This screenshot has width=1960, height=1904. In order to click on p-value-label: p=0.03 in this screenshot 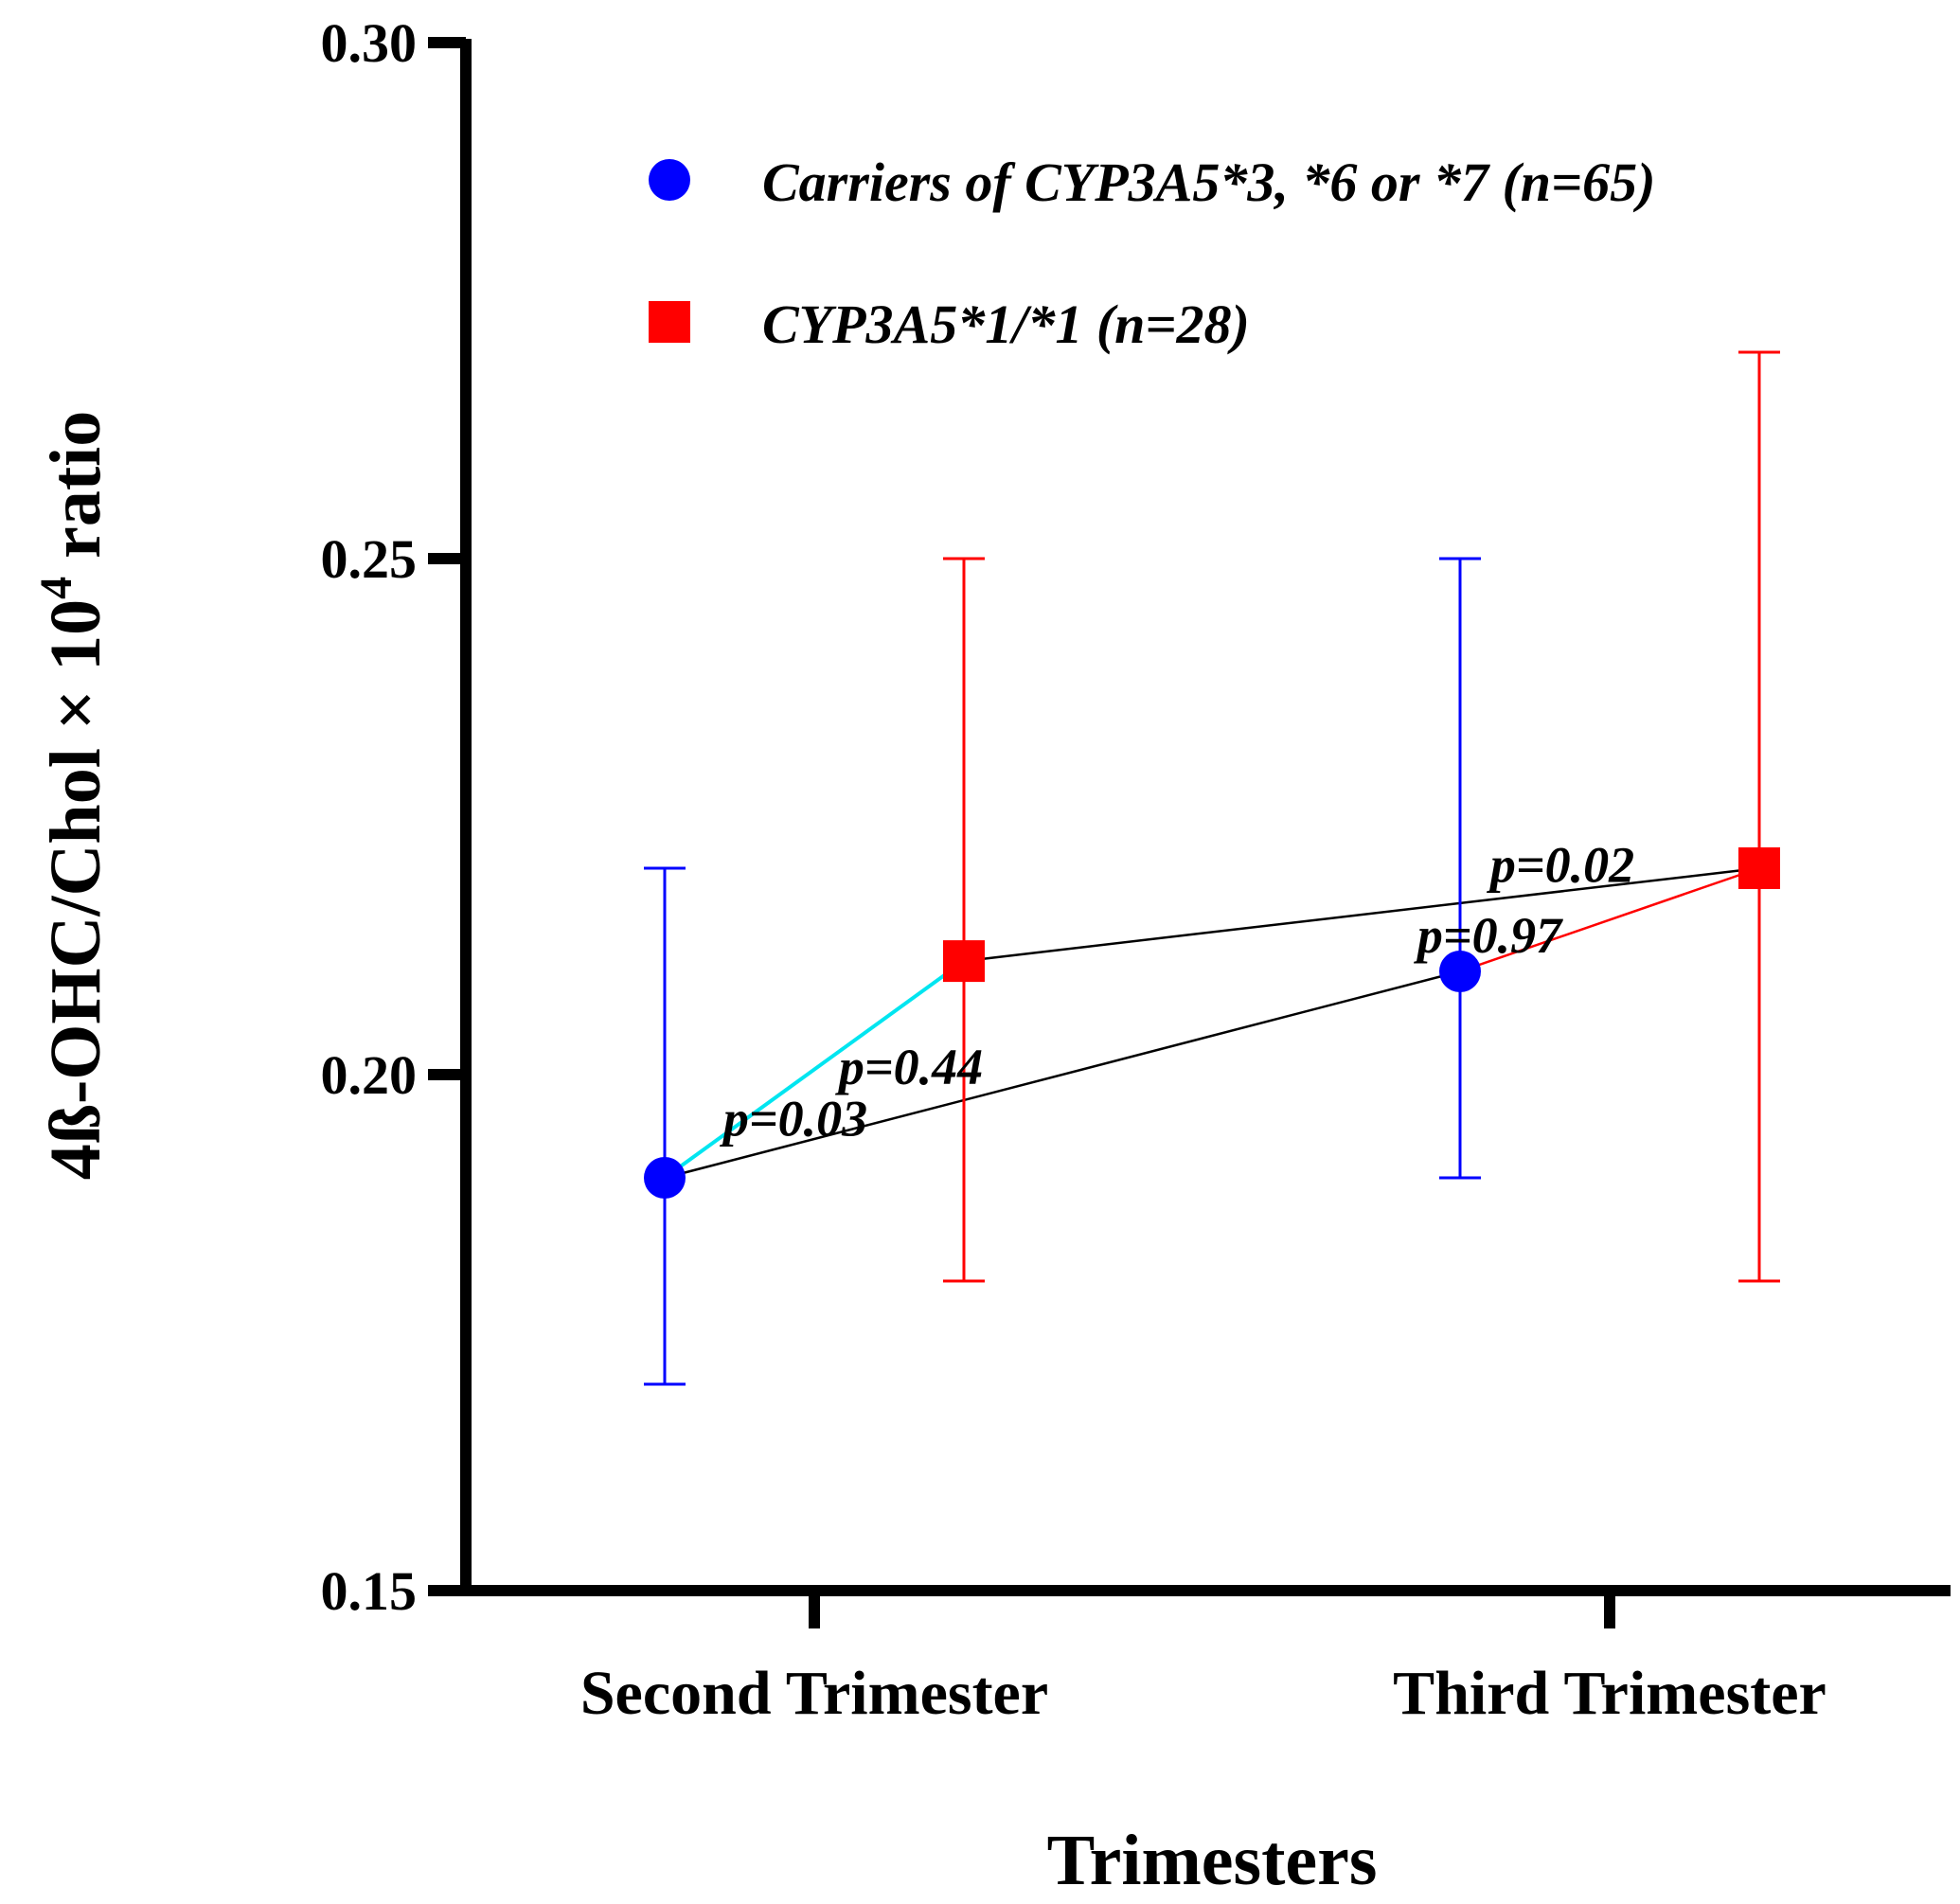, I will do `click(793, 1119)`.